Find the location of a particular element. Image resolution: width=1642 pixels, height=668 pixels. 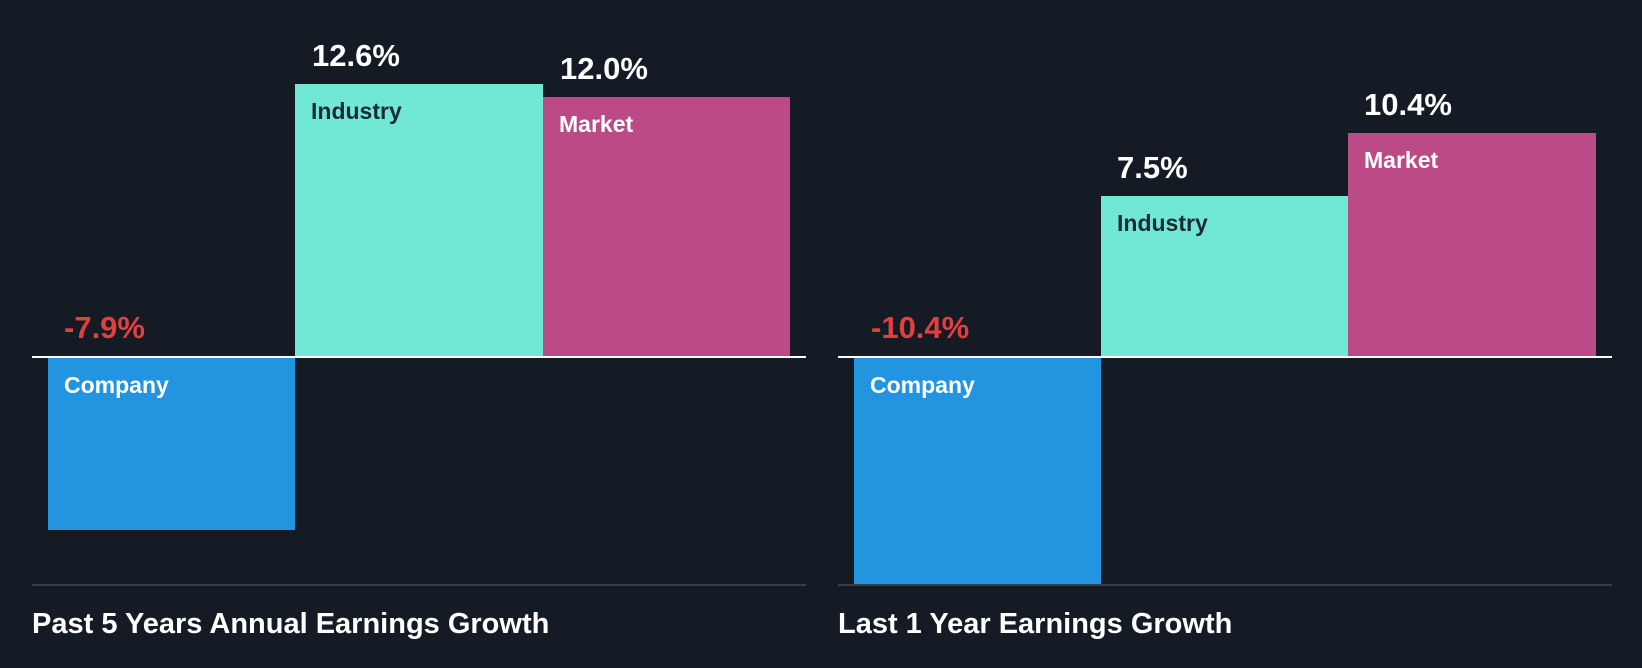

market-value-1y: 10.4% is located at coordinates (1408, 104).